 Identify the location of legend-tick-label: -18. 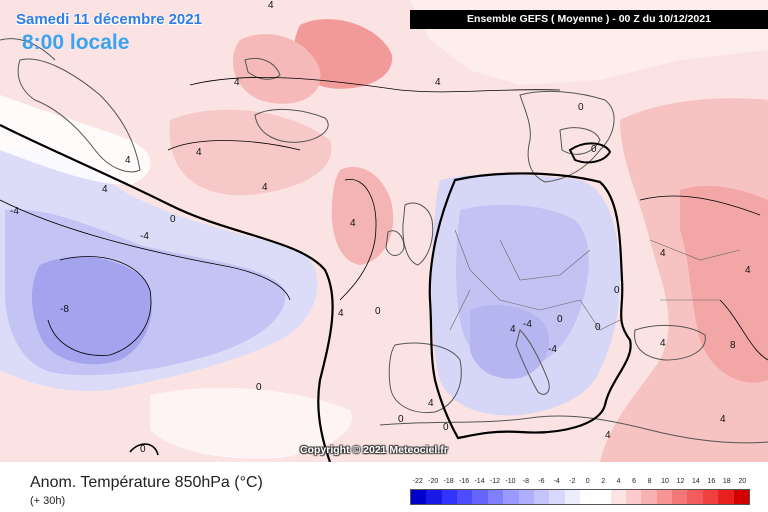
(448, 481).